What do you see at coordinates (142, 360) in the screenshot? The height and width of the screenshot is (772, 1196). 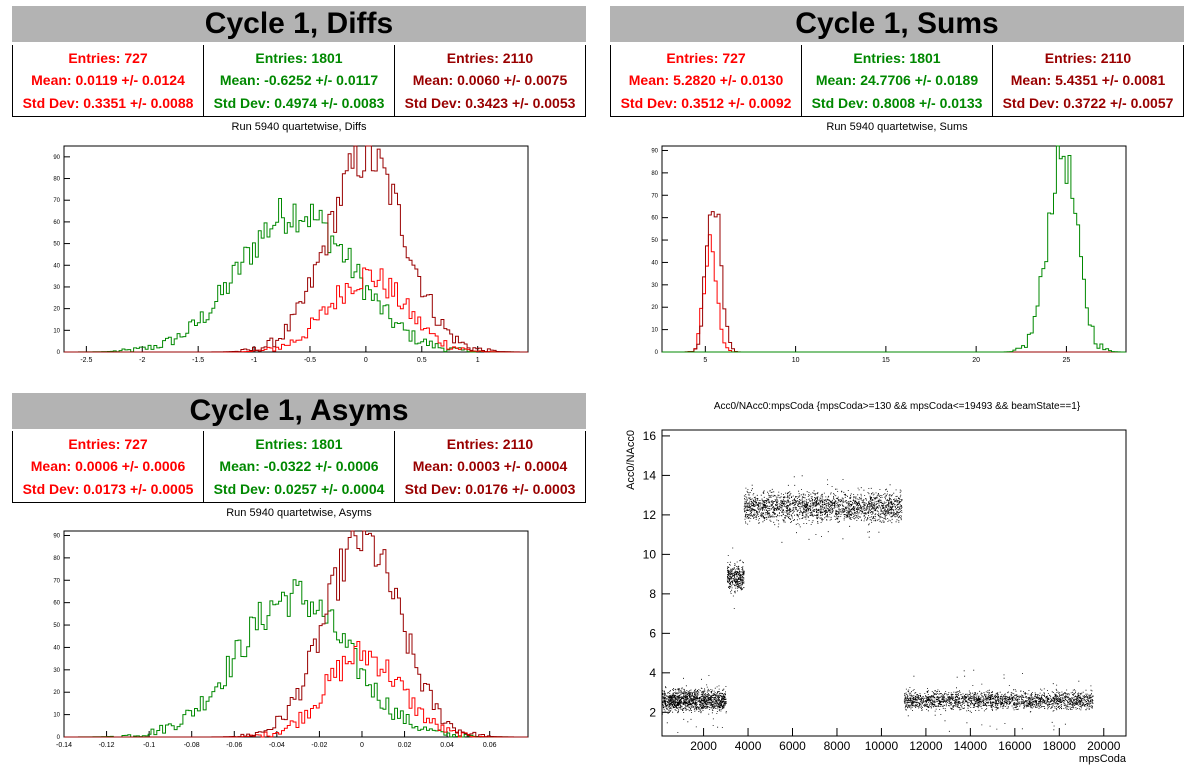 I see `diffs-chart-xtick-label: -2` at bounding box center [142, 360].